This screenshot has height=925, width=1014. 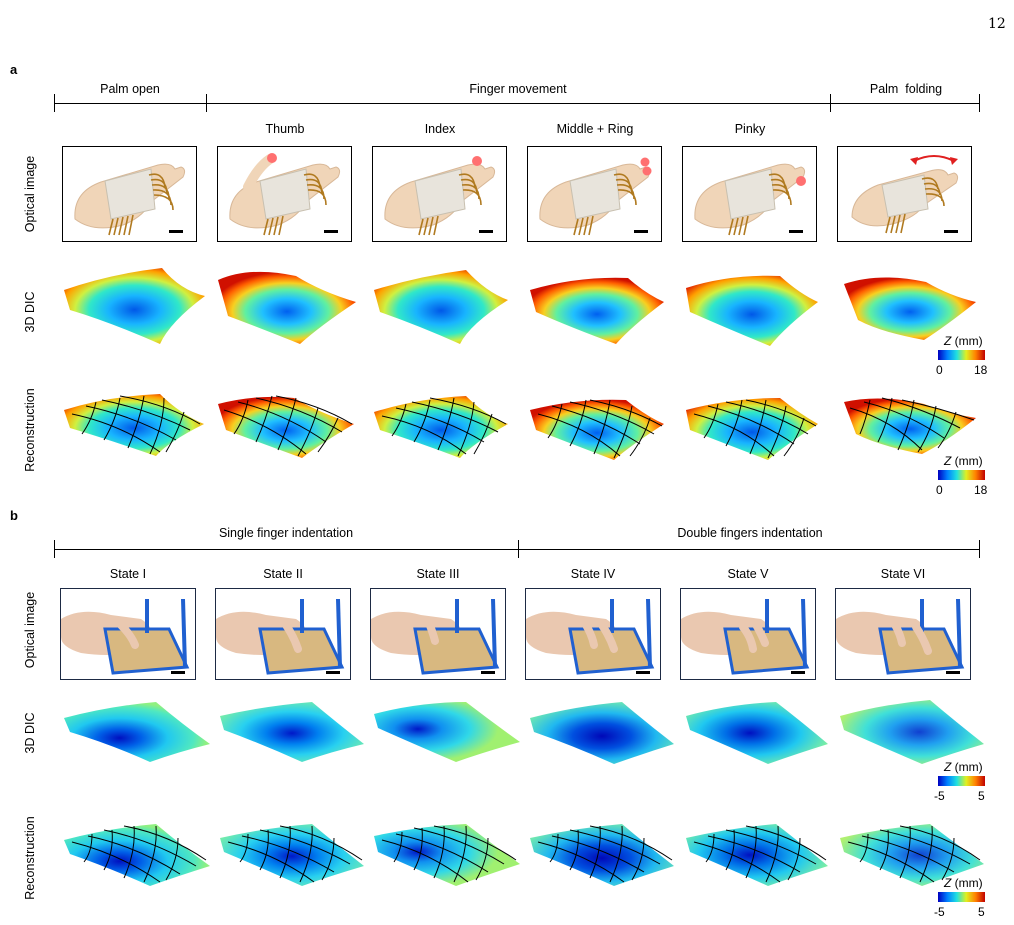 I want to click on optical-image-palm-open, so click(x=129, y=194).